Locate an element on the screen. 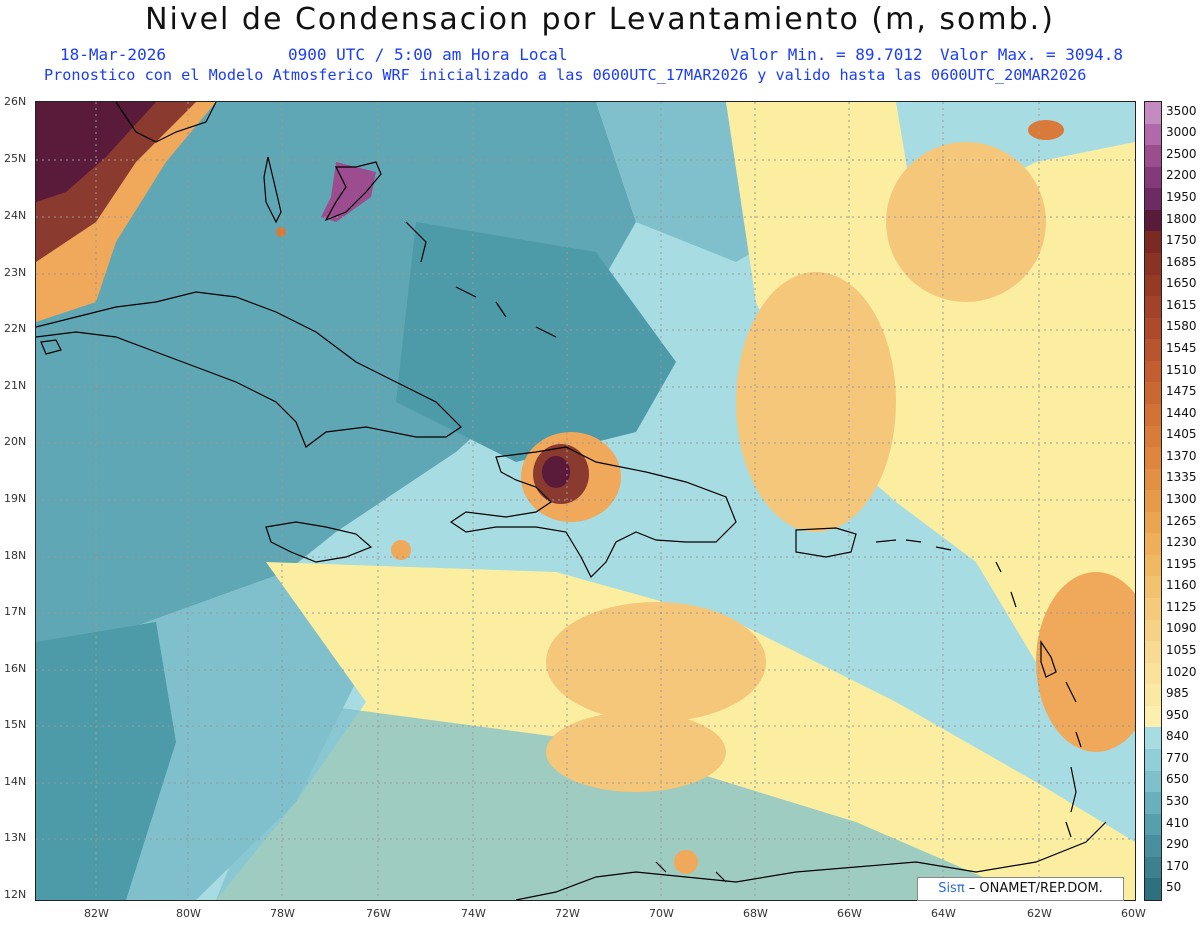 This screenshot has width=1200, height=927. colorbar-label: 1300 is located at coordinates (1181, 499).